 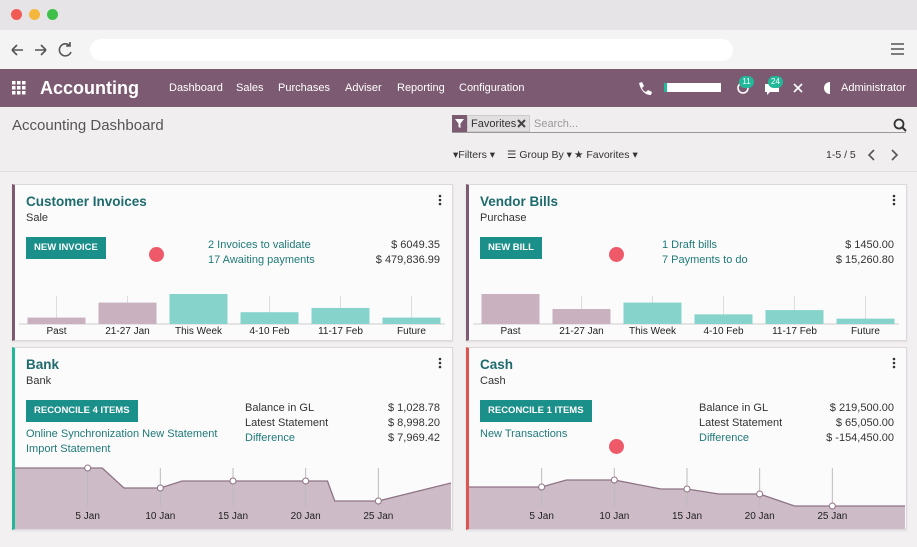 What do you see at coordinates (196, 88) in the screenshot?
I see `menu-item: Dashboard` at bounding box center [196, 88].